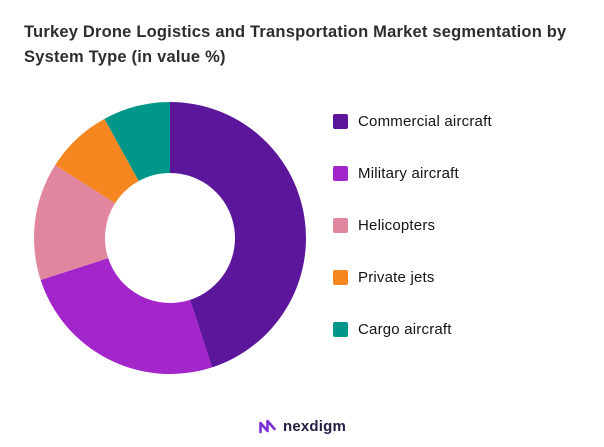  I want to click on legend-label: Commercial aircraft, so click(425, 121).